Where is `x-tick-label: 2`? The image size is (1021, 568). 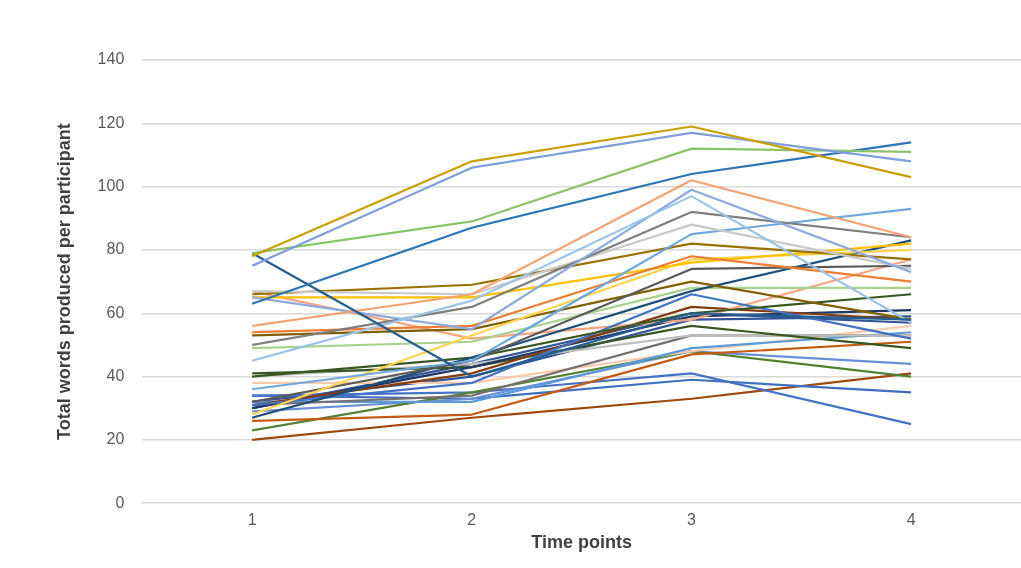
x-tick-label: 2 is located at coordinates (472, 520).